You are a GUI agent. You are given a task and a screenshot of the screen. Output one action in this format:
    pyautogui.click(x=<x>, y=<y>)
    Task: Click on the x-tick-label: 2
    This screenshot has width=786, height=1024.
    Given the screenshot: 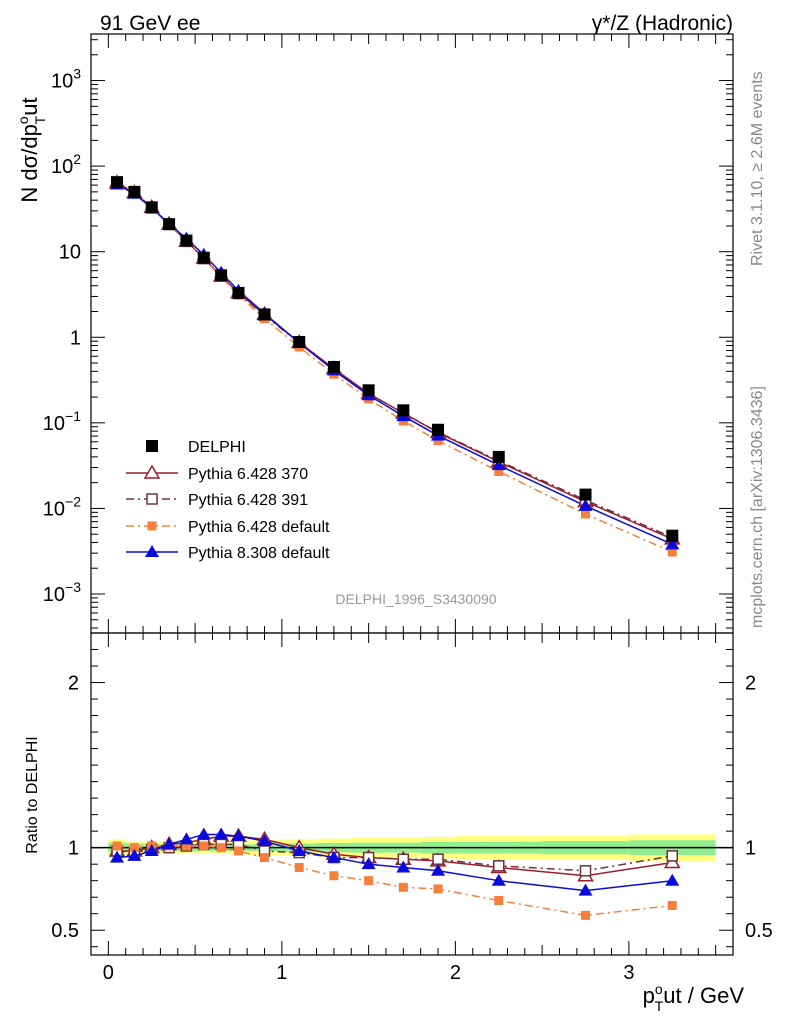 What is the action you would take?
    pyautogui.click(x=455, y=973)
    